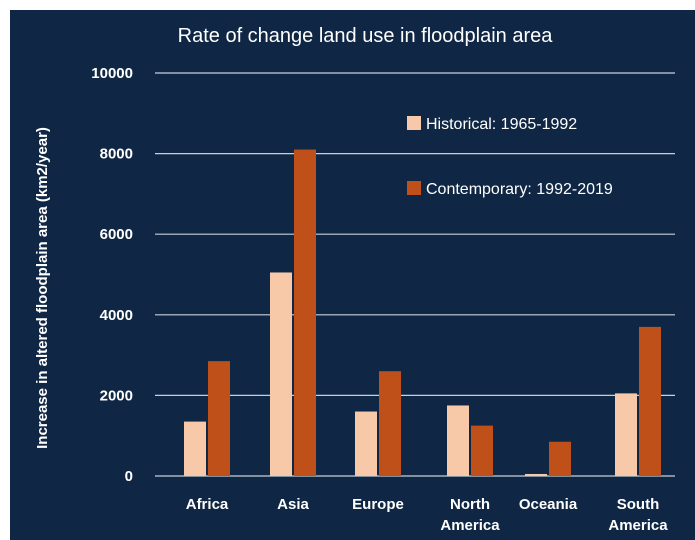 The width and height of the screenshot is (695, 540). I want to click on legend-label: Contemporary: 1992-2019, so click(519, 189).